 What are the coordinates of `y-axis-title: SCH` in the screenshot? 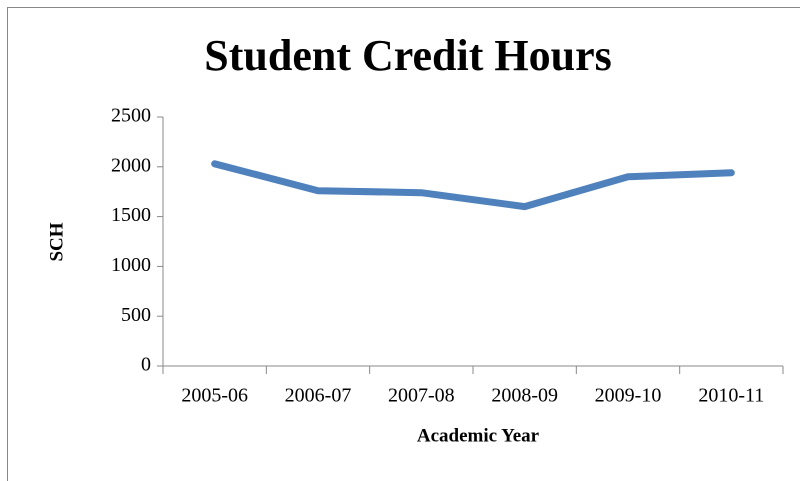 It's located at (56, 241).